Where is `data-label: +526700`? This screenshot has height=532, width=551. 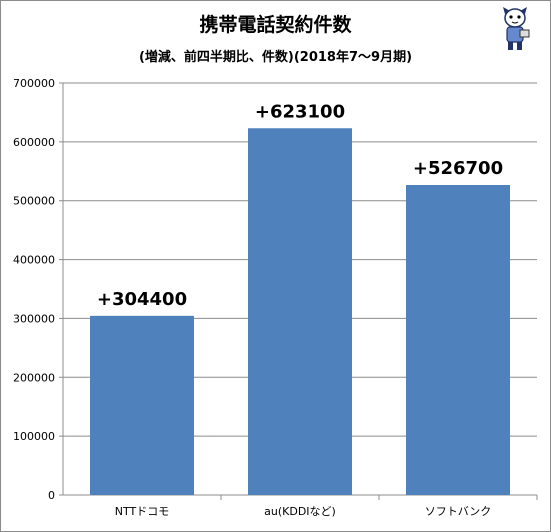 data-label: +526700 is located at coordinates (458, 168).